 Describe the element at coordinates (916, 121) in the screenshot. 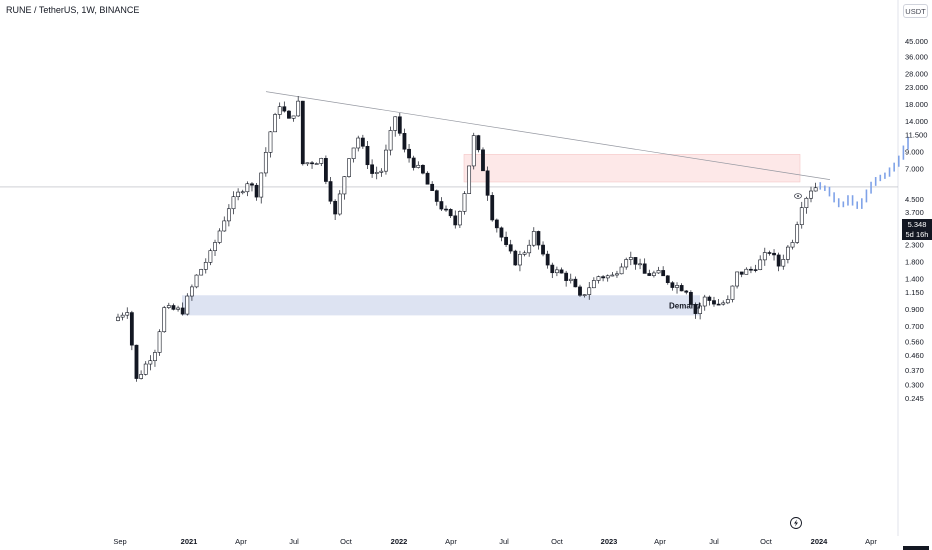

I see `price-tick-label: 14.000` at that location.